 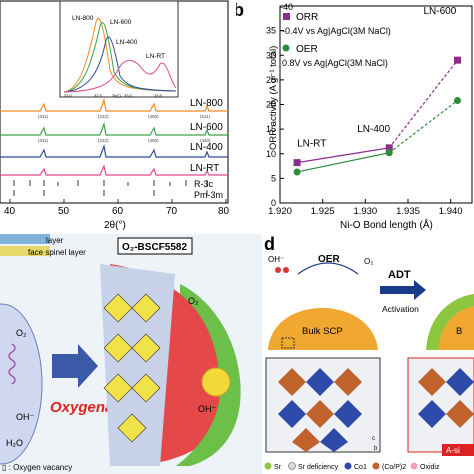 What do you see at coordinates (132, 368) in the screenshot?
I see `lattice-octahedra` at bounding box center [132, 368].